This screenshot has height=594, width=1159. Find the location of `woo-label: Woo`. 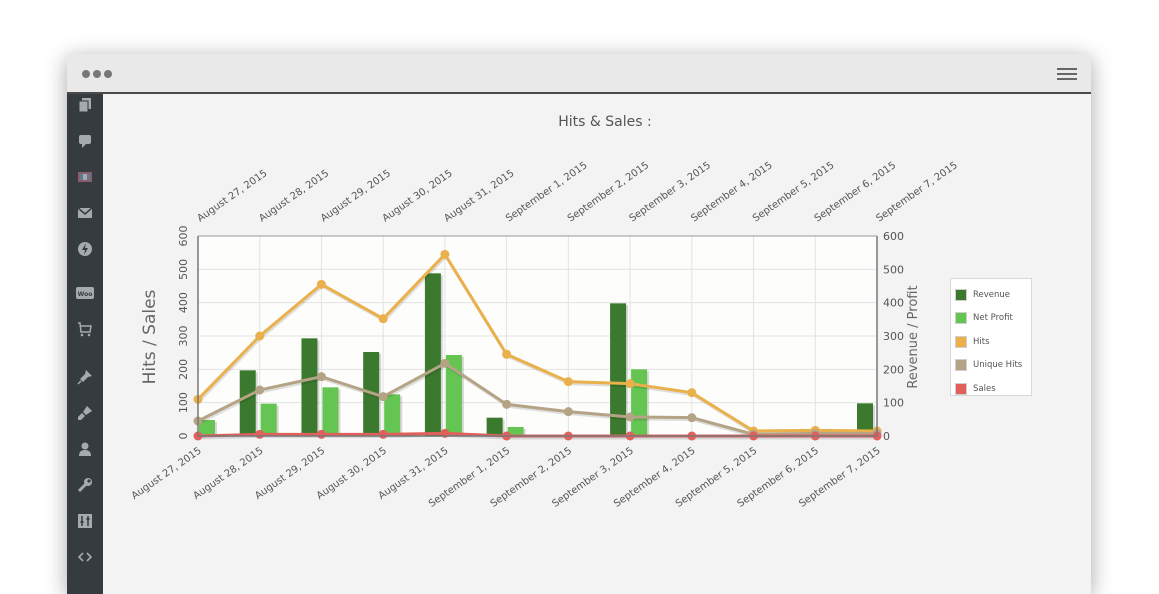

woo-label: Woo is located at coordinates (85, 294).